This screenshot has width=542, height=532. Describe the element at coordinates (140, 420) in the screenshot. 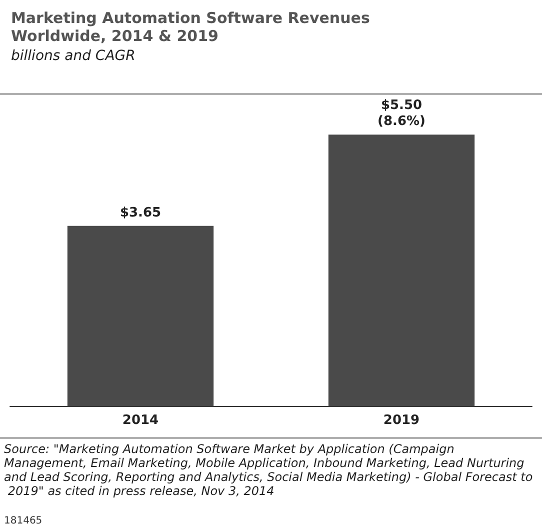

I see `x-tick-label: 2014` at that location.